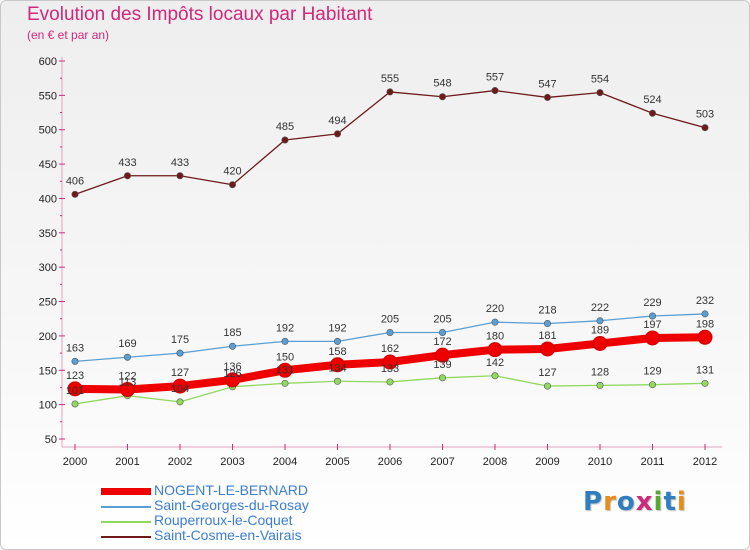 Image resolution: width=750 pixels, height=550 pixels. I want to click on data-label: 142, so click(495, 363).